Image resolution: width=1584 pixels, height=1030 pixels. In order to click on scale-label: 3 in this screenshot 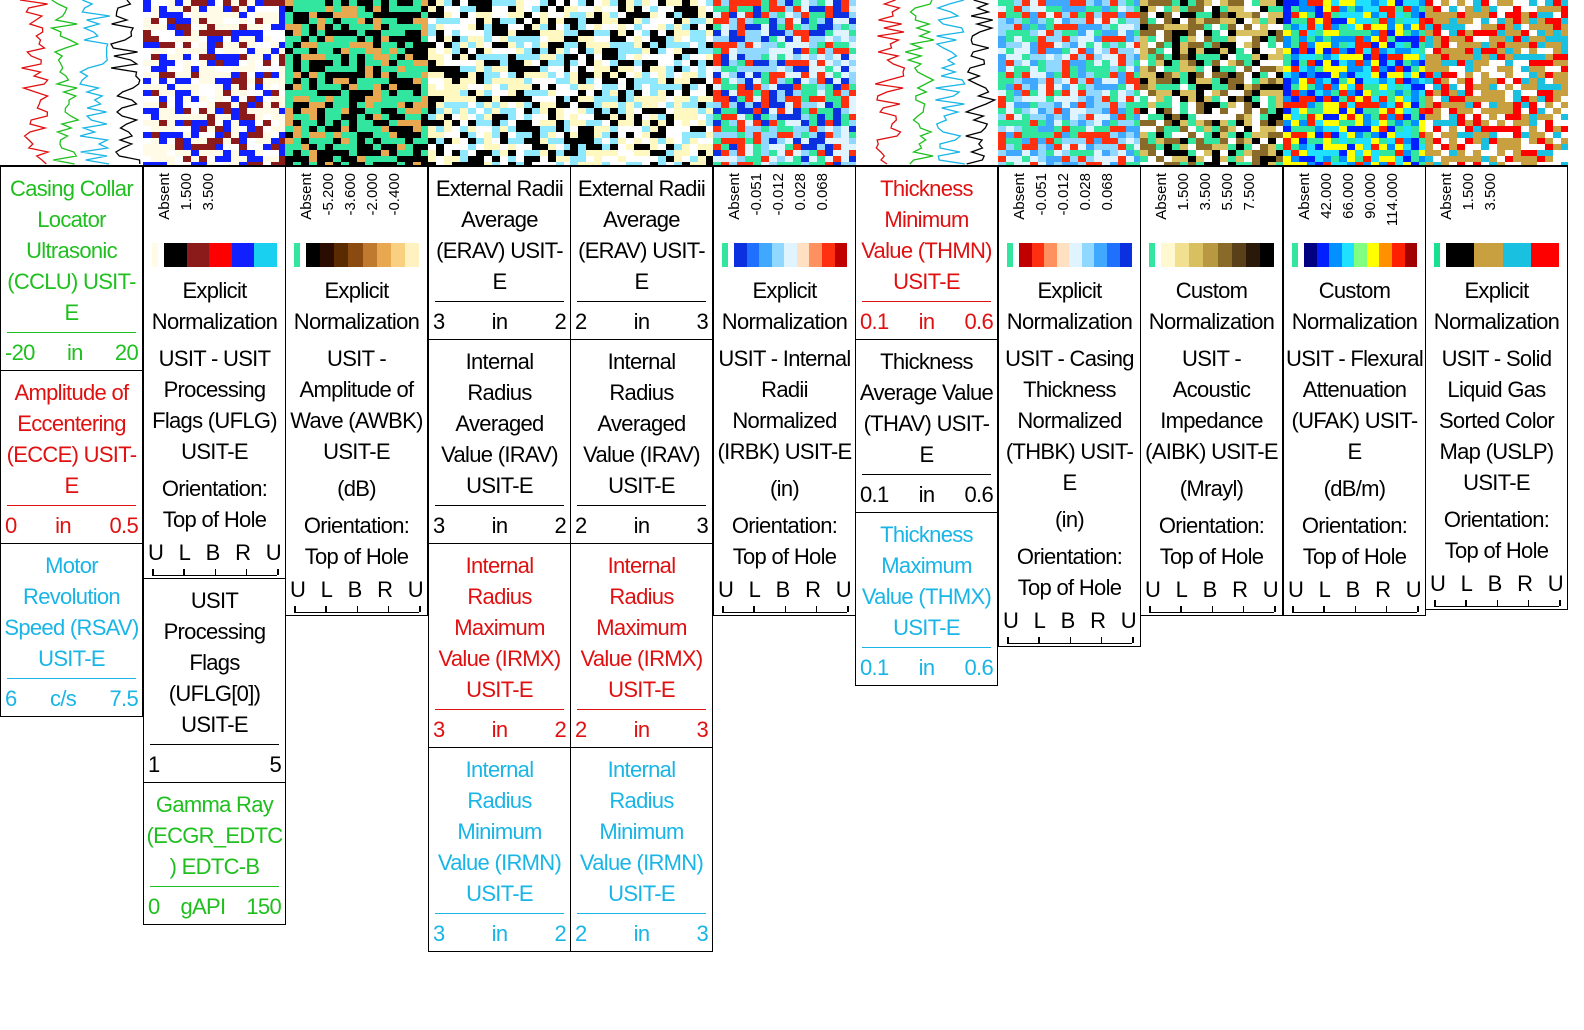, I will do `click(439, 321)`.